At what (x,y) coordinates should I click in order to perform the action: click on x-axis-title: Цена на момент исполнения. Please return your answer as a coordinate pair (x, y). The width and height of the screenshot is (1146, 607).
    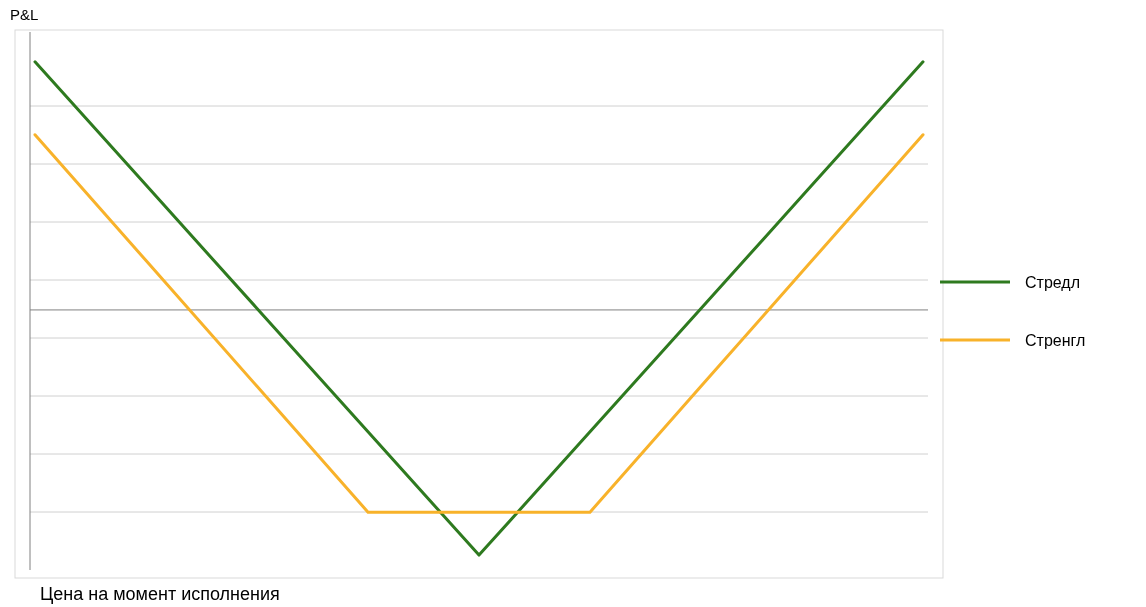
    Looking at the image, I should click on (160, 594).